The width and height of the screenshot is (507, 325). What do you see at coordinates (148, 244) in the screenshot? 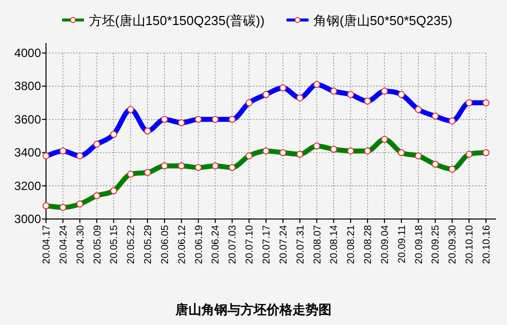
I see `x-tick-label: 20.05.29` at bounding box center [148, 244].